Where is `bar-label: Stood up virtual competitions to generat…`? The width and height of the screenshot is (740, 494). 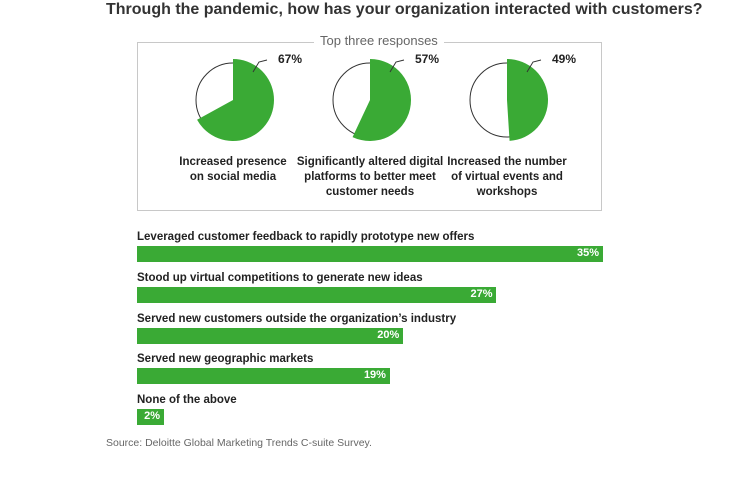 bar-label: Stood up virtual competitions to generat… is located at coordinates (280, 278).